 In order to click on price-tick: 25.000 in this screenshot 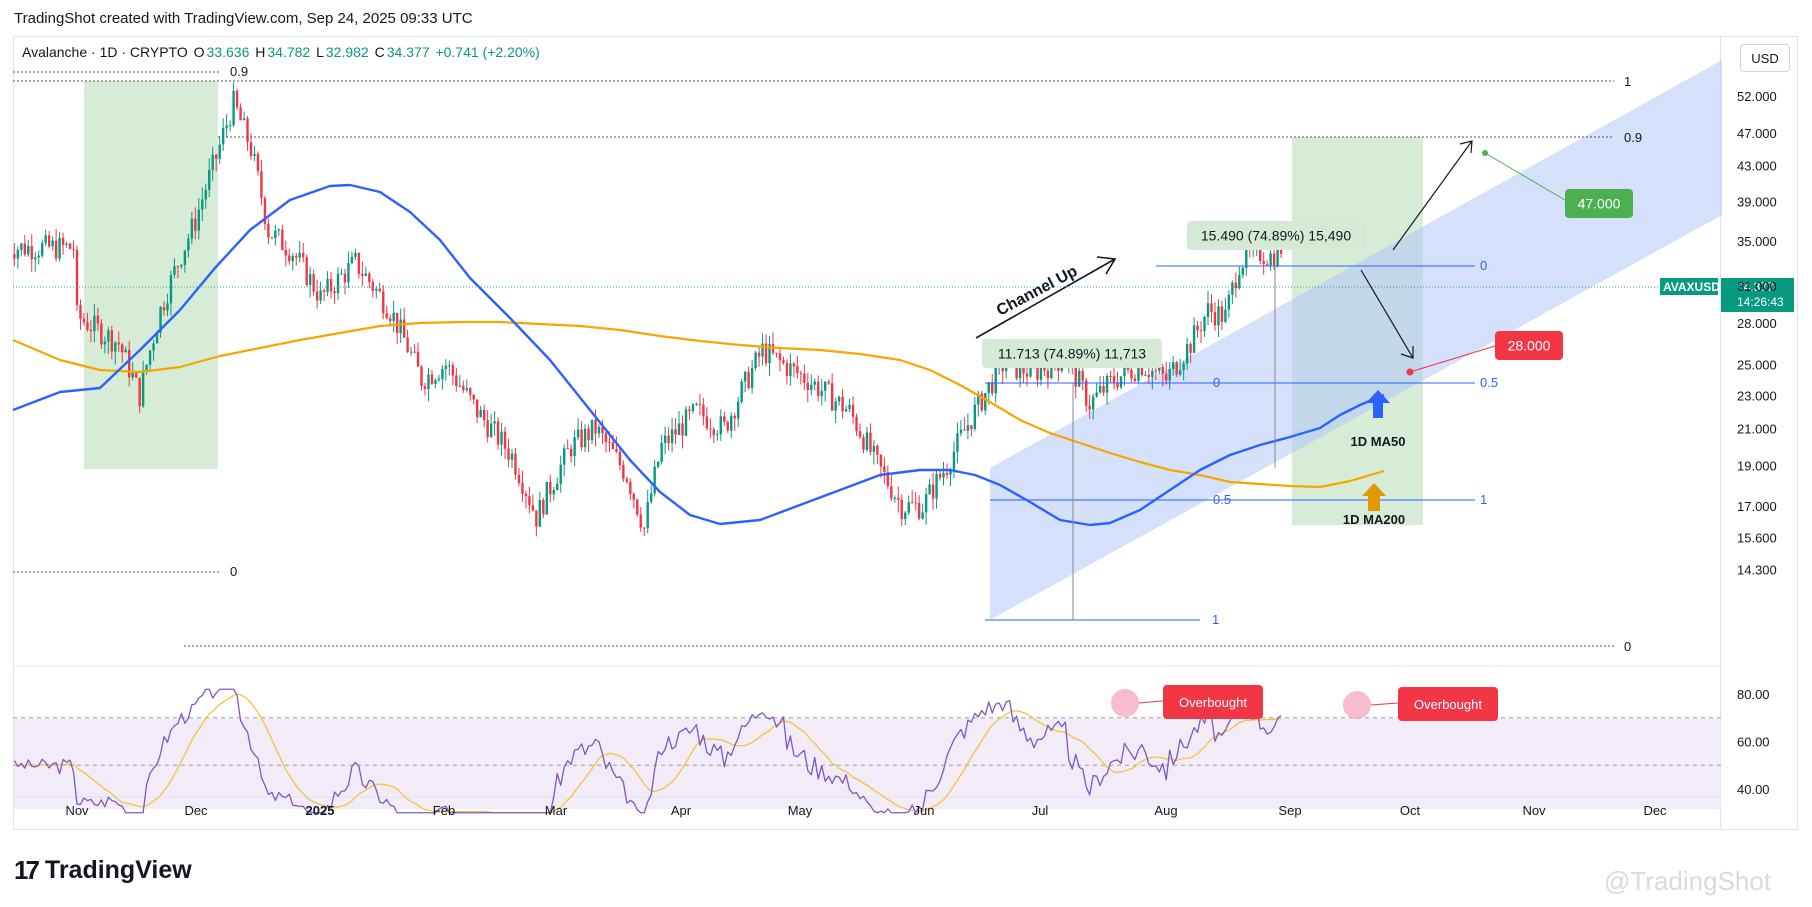, I will do `click(1757, 365)`.